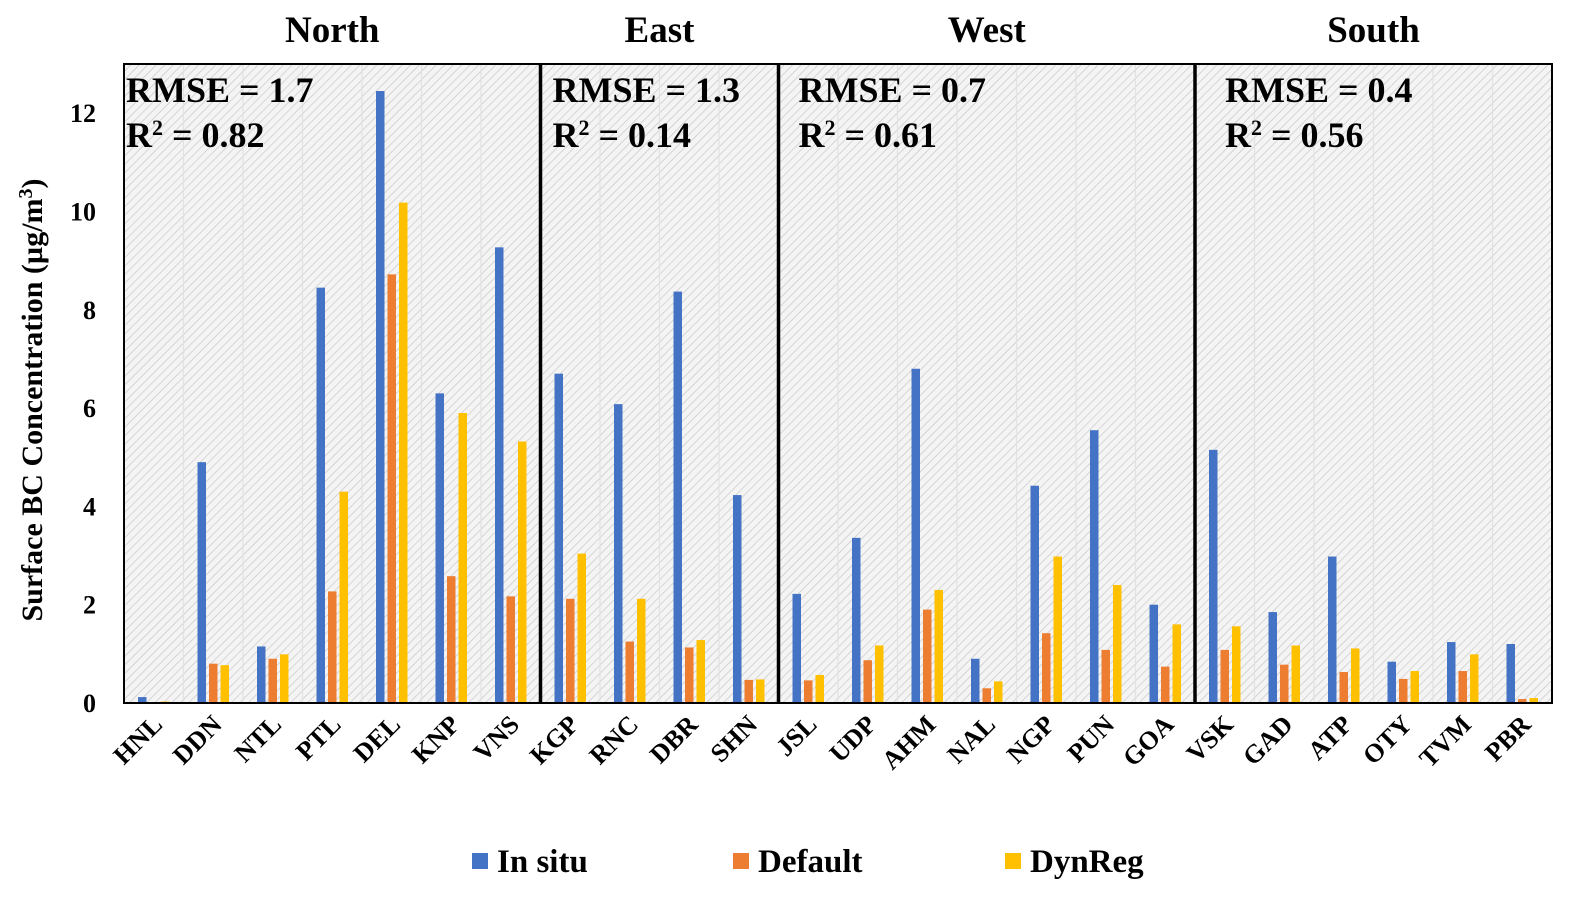 The image size is (1582, 905). What do you see at coordinates (542, 862) in the screenshot?
I see `legend-label-in-situ: In situ` at bounding box center [542, 862].